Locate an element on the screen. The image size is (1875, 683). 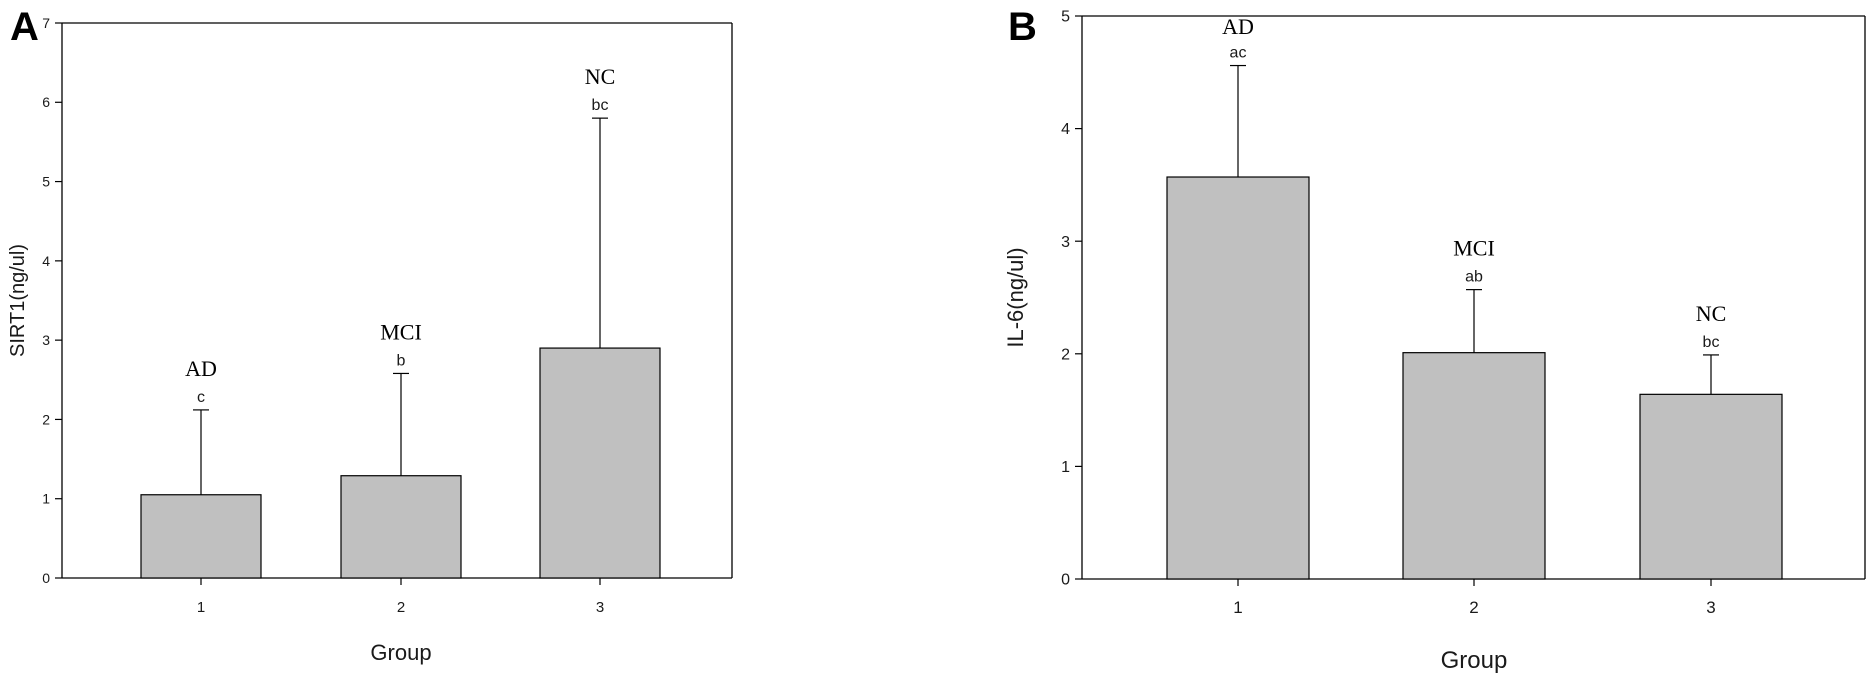
y-tick-label: 7 is located at coordinates (46, 23).